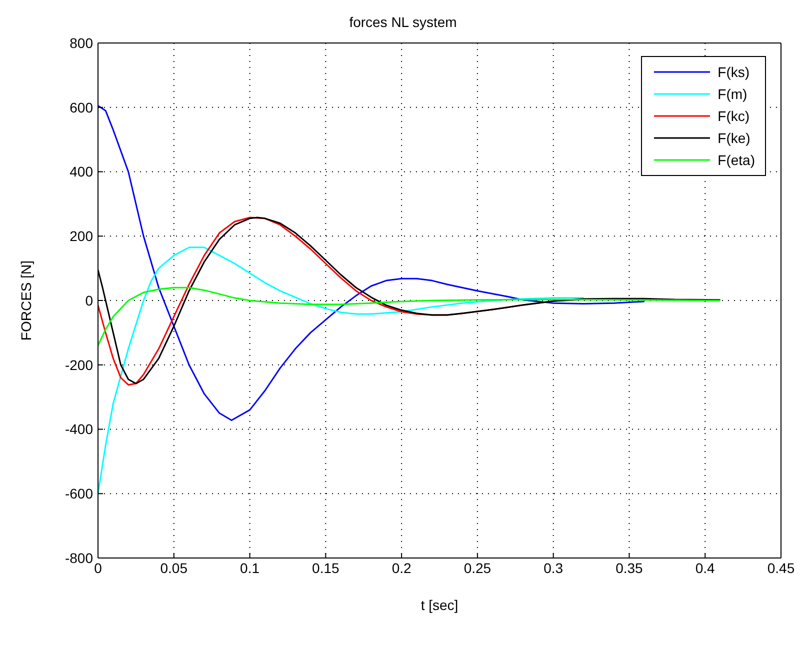  I want to click on y-tick-label: 200, so click(82, 236).